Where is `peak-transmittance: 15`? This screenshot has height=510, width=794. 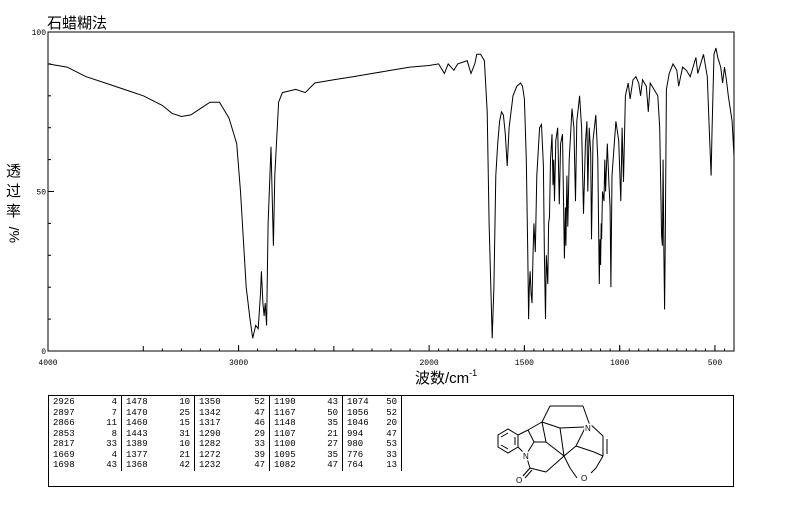 peak-transmittance: 15 is located at coordinates (184, 423).